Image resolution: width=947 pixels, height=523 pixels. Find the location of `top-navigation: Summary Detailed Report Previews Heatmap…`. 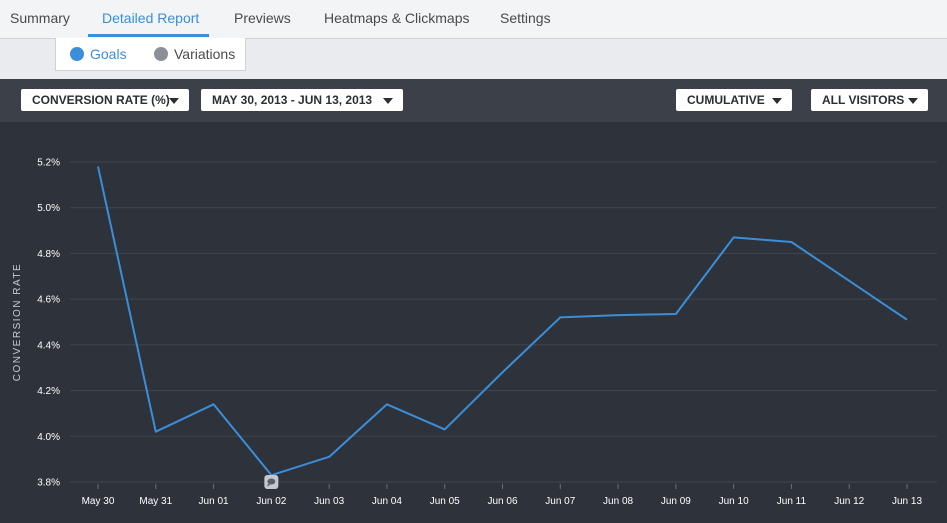

top-navigation: Summary Detailed Report Previews Heatmap… is located at coordinates (473, 22).